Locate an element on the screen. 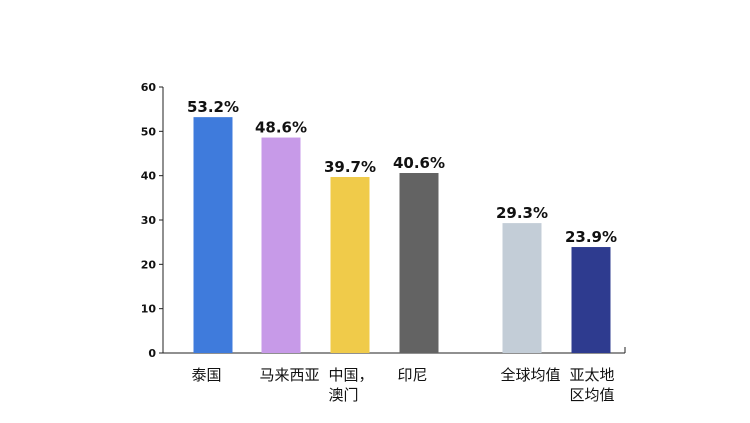 The height and width of the screenshot is (423, 750). y-tick-label: 0 is located at coordinates (152, 353).